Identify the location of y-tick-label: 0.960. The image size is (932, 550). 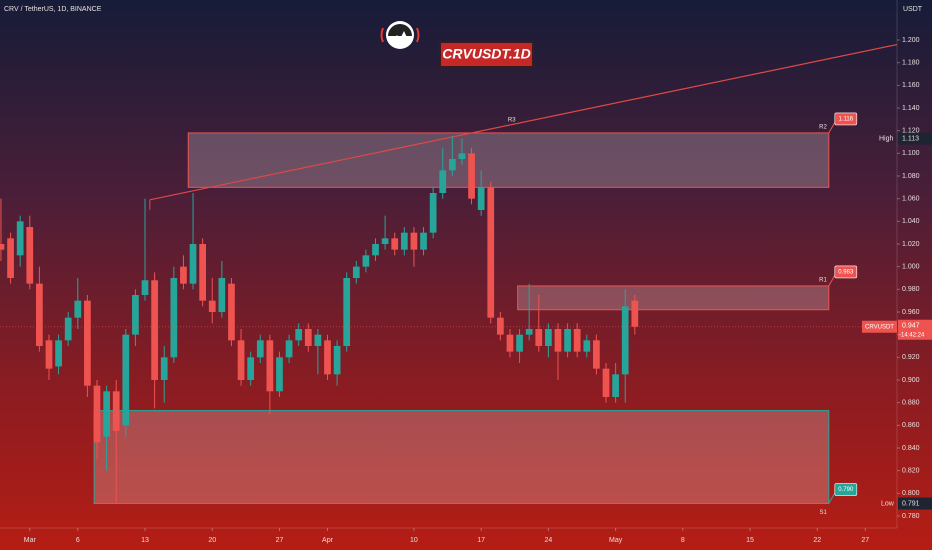
(911, 312).